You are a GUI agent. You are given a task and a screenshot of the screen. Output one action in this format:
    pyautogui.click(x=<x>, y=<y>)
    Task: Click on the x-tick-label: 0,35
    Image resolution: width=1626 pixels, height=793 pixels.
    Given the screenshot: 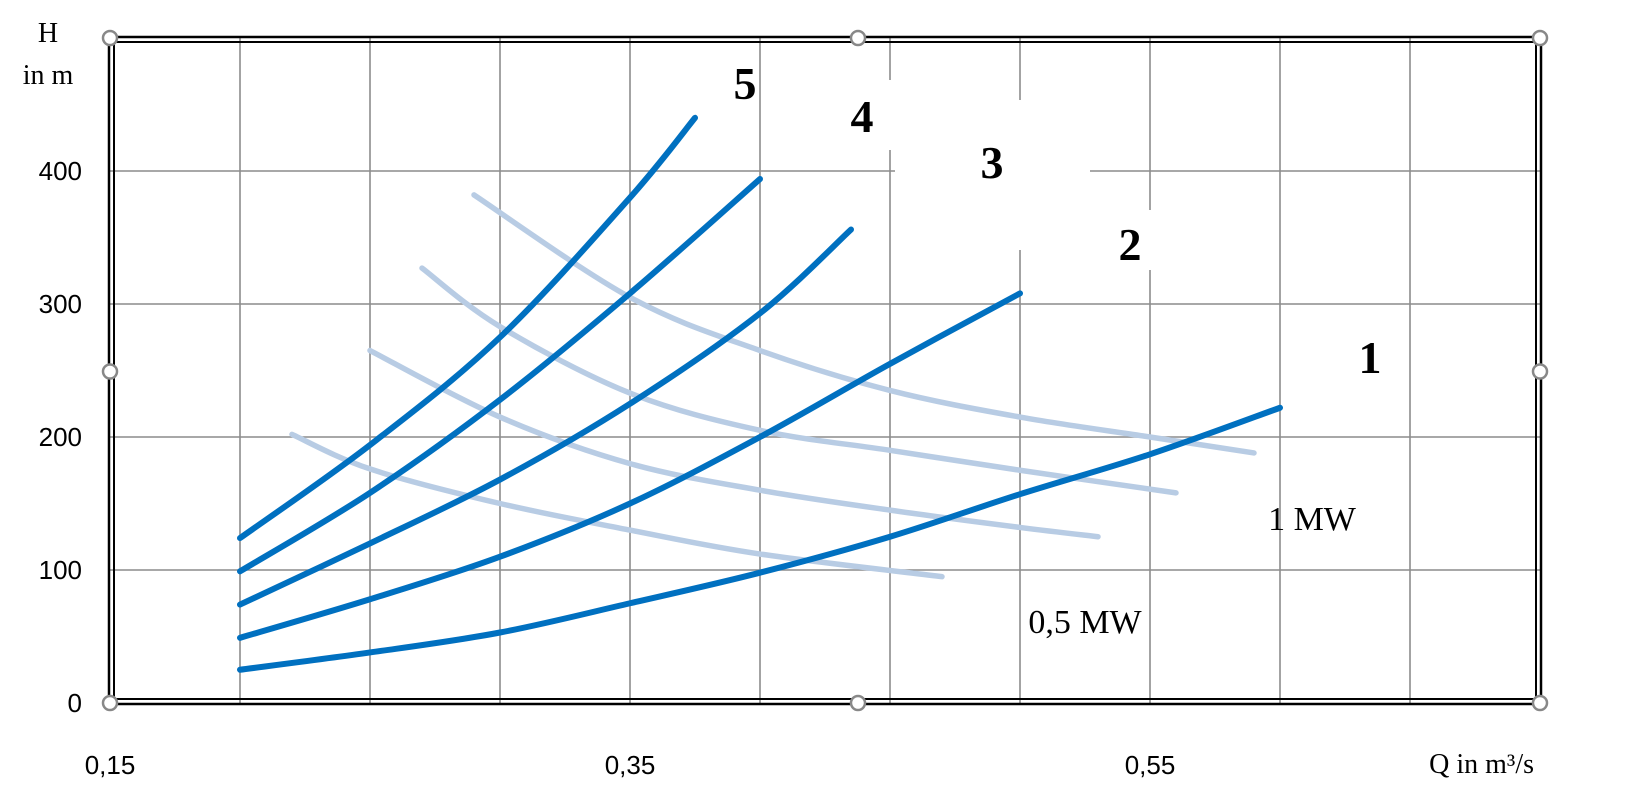 What is the action you would take?
    pyautogui.click(x=630, y=765)
    